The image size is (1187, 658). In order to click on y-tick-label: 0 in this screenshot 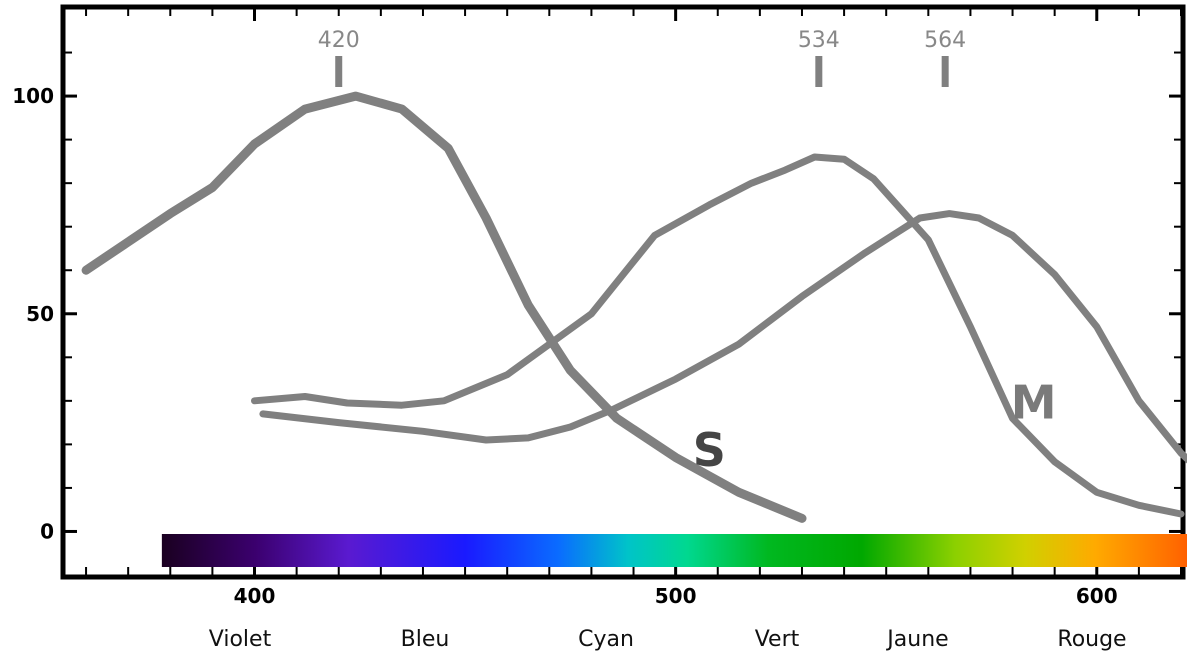, I will do `click(47, 531)`.